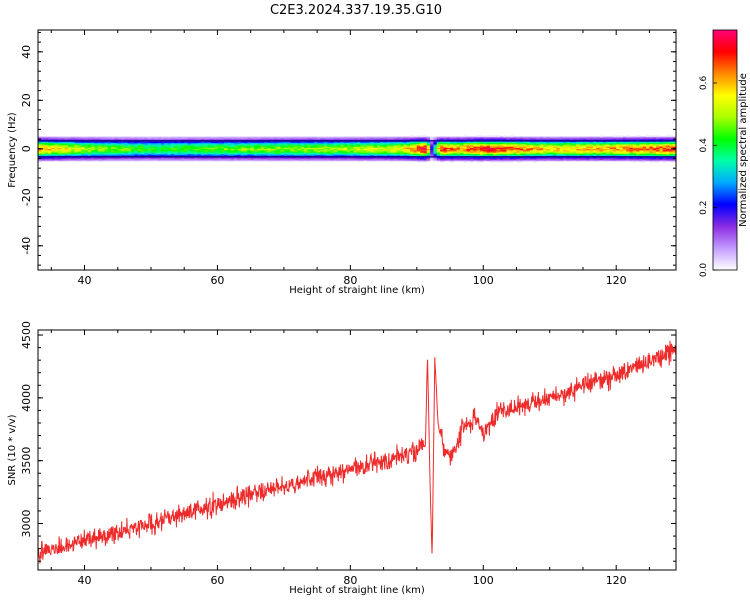  Describe the element at coordinates (483, 280) in the screenshot. I see `x-tick-label: 100` at that location.